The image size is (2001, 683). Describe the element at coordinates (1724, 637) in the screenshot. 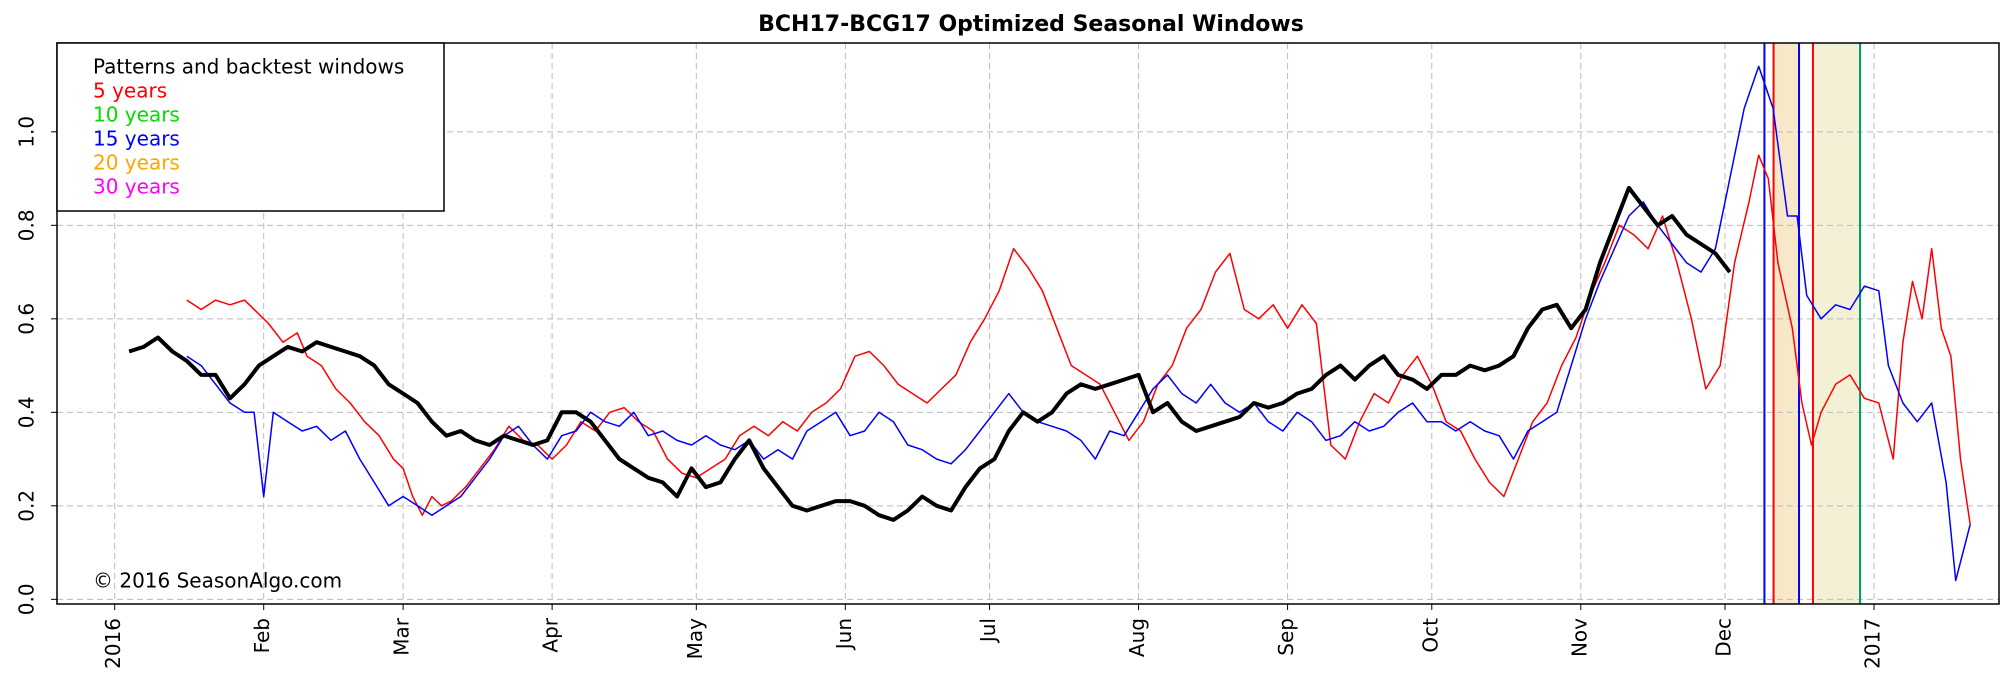

I see `x-tick-label: Dec` at that location.